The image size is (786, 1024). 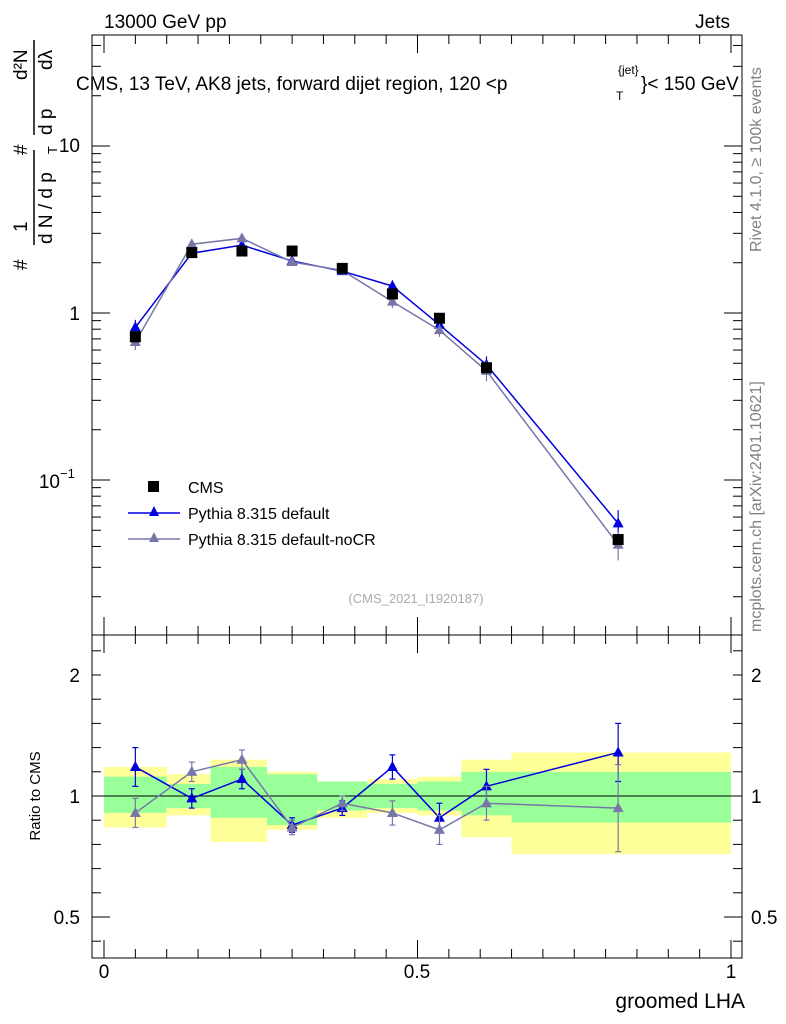 I want to click on ylabel-one: 1, so click(x=21, y=226).